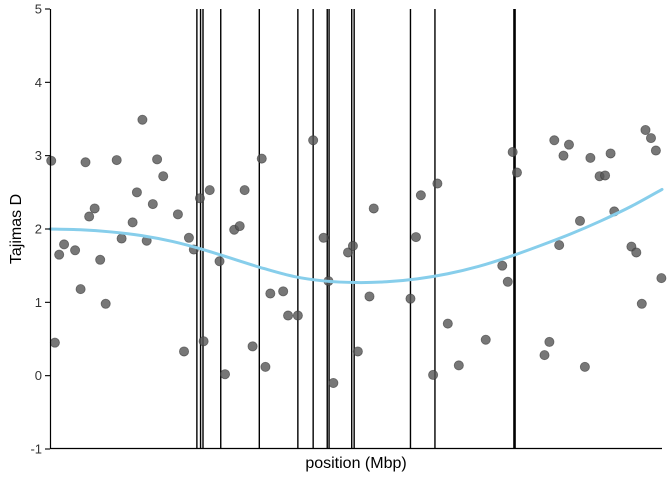 The image size is (672, 480). I want to click on y-tick-label: 3, so click(38, 155).